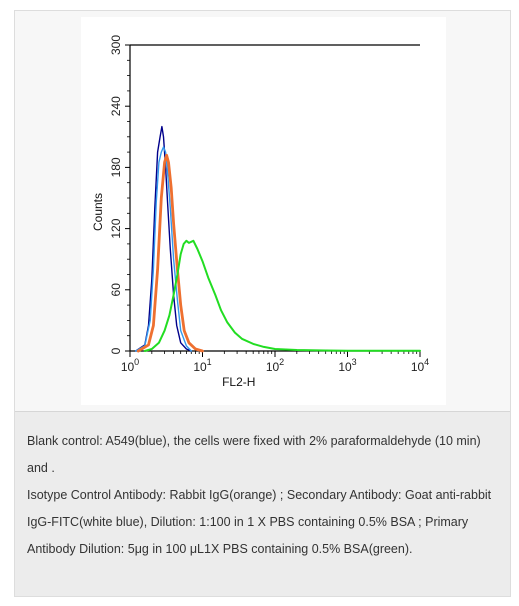 The width and height of the screenshot is (519, 606). I want to click on y-tick-label: 300, so click(116, 45).